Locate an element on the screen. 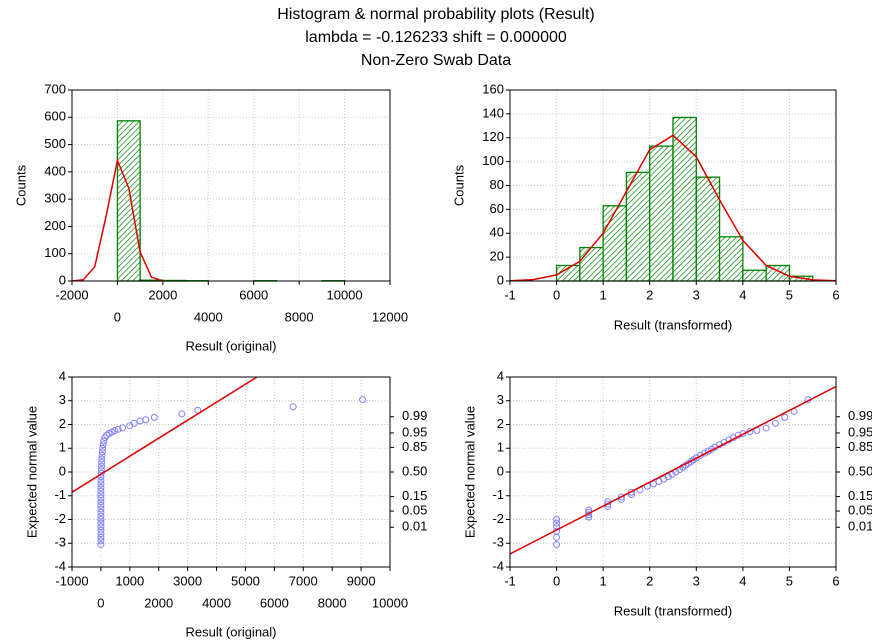  x-axis-label: Result (transformed) is located at coordinates (673, 324).